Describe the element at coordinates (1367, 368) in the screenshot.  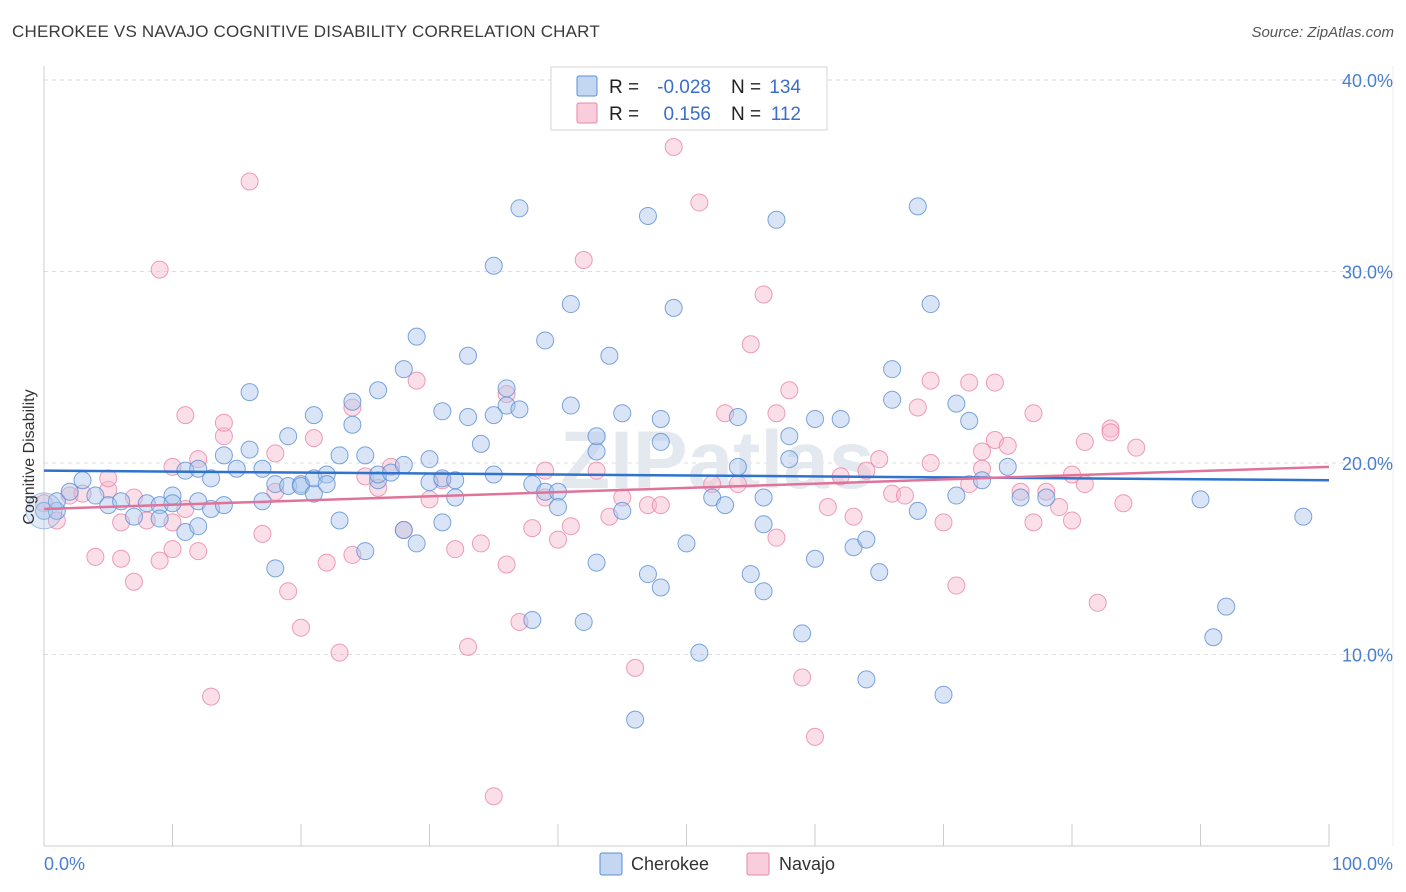
I see `tick-labels: 10.0% 20.0% 30.0% 40.0%` at that location.